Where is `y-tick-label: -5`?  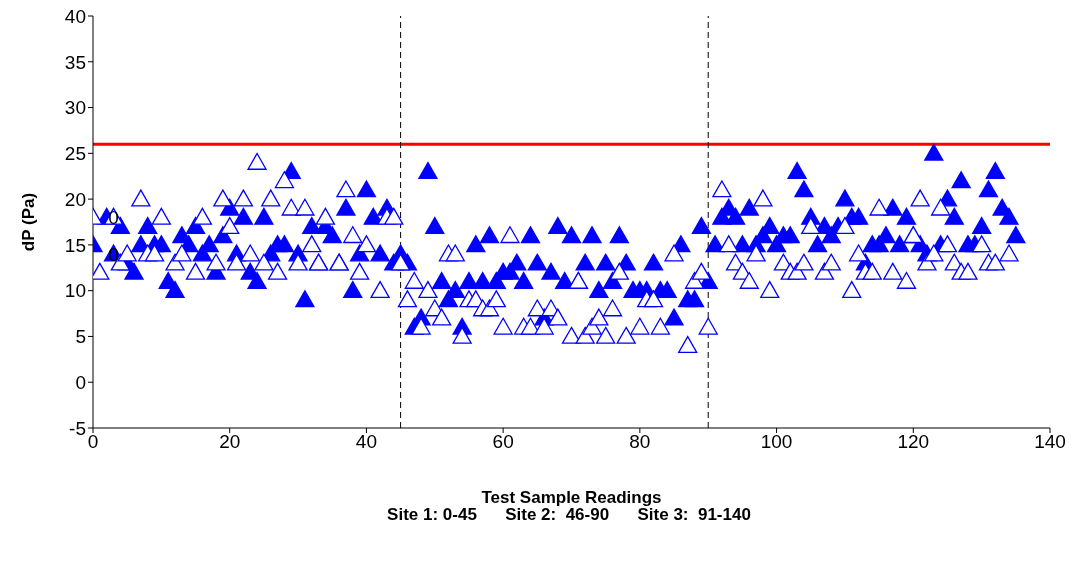
y-tick-label: -5 is located at coordinates (77, 428).